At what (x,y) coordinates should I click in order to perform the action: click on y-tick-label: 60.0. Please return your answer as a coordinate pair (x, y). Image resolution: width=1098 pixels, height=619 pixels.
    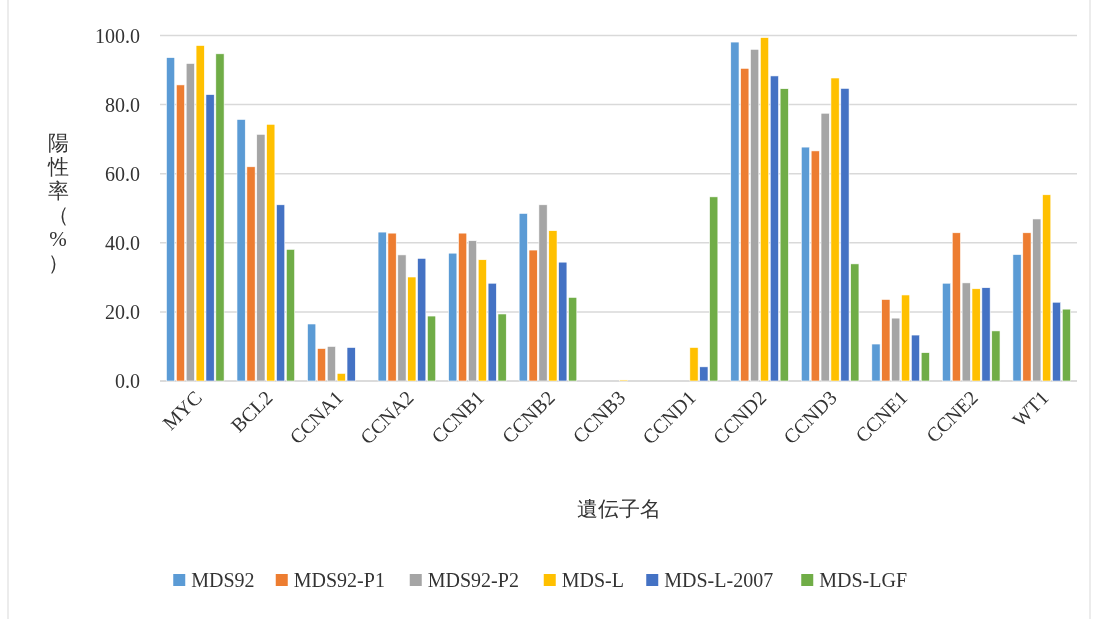
    Looking at the image, I should click on (122, 173).